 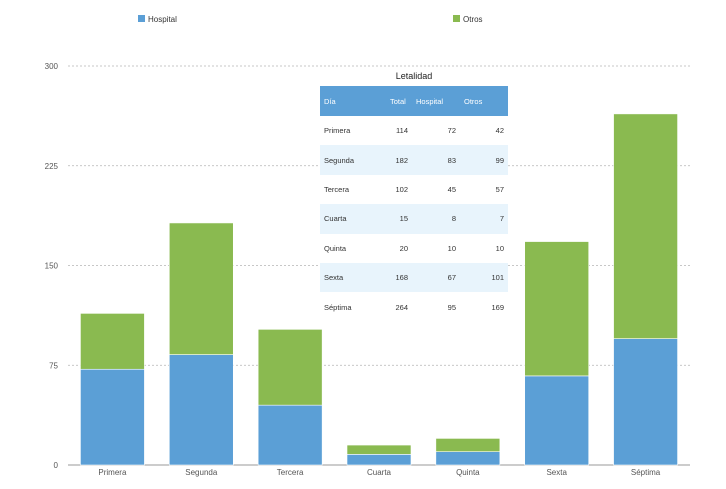 I want to click on table-cell-hospital: 83, so click(x=436, y=160).